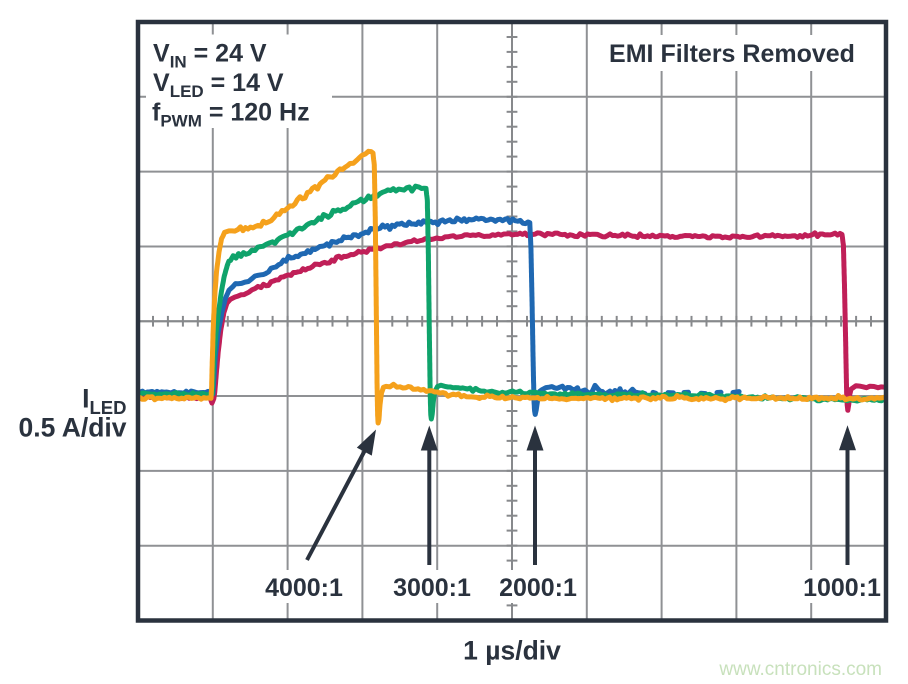  I want to click on svg-text: www.cntronics.com, so click(800, 669).